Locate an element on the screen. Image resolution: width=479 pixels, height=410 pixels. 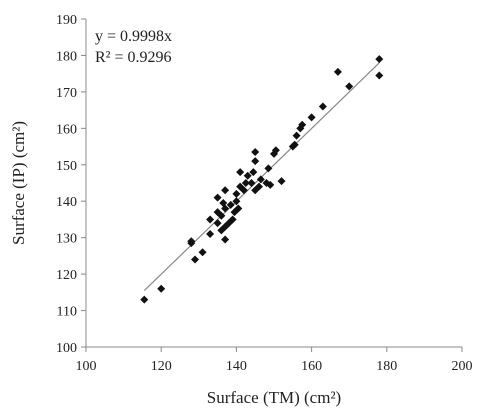
y-tick-label: 180 is located at coordinates (66, 56).